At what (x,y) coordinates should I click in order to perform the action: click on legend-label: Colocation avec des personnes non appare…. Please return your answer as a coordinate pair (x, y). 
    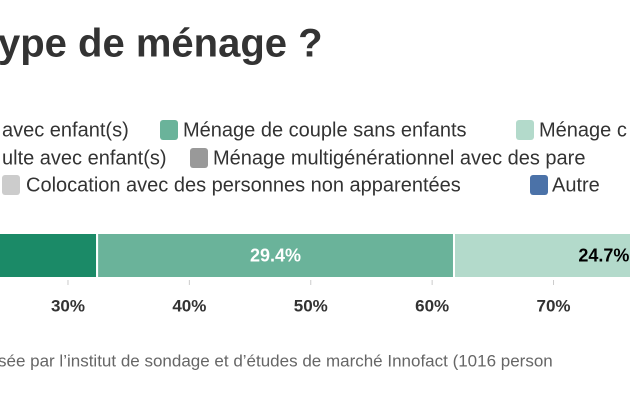
    Looking at the image, I should click on (243, 185).